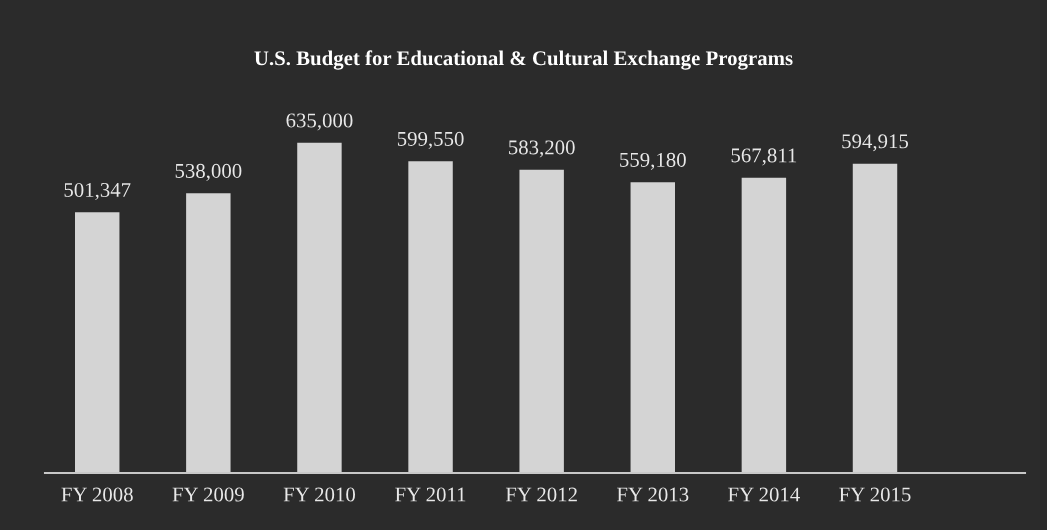  I want to click on data-label: 599,550, so click(430, 140).